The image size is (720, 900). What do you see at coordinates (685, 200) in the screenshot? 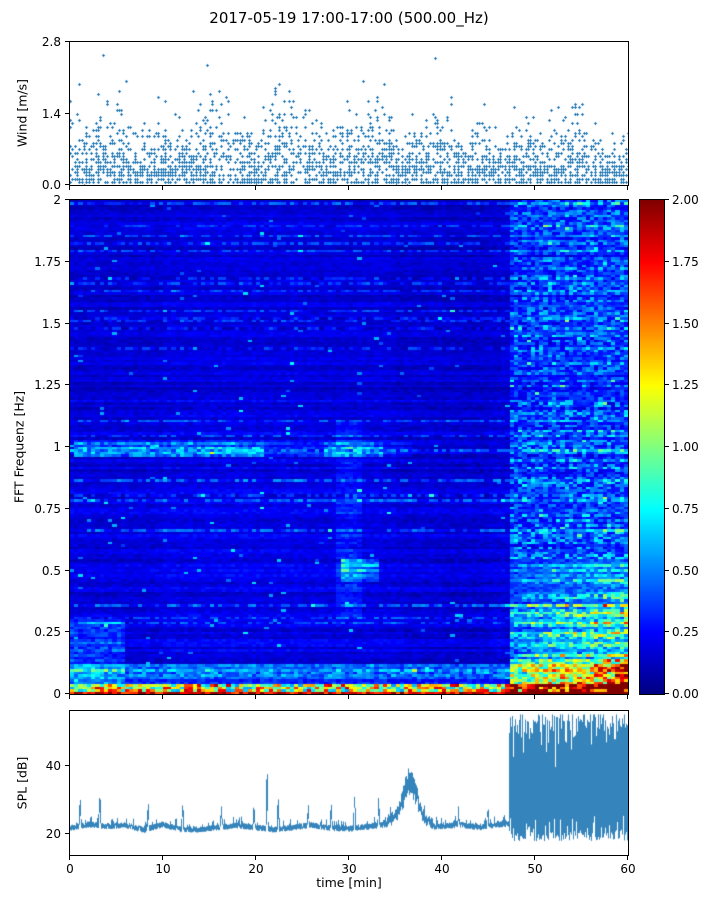
I see `colorbar-tick-label: 2.00` at bounding box center [685, 200].